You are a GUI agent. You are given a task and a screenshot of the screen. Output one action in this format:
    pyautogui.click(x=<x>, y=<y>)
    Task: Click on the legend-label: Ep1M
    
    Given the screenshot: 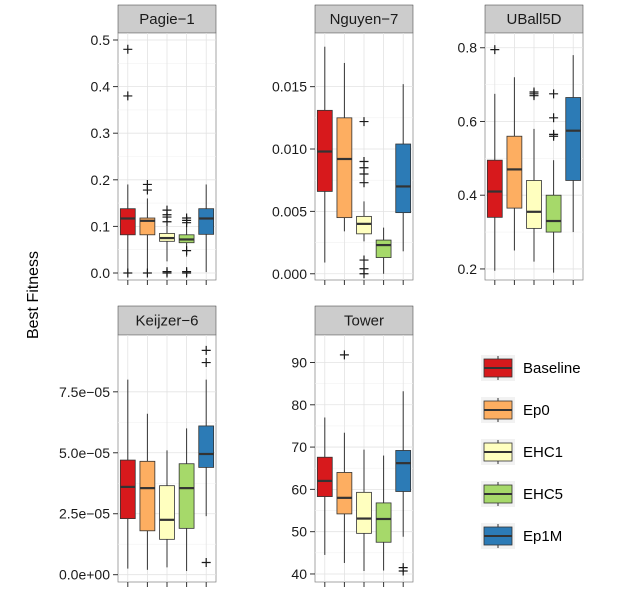 What is the action you would take?
    pyautogui.click(x=542, y=536)
    